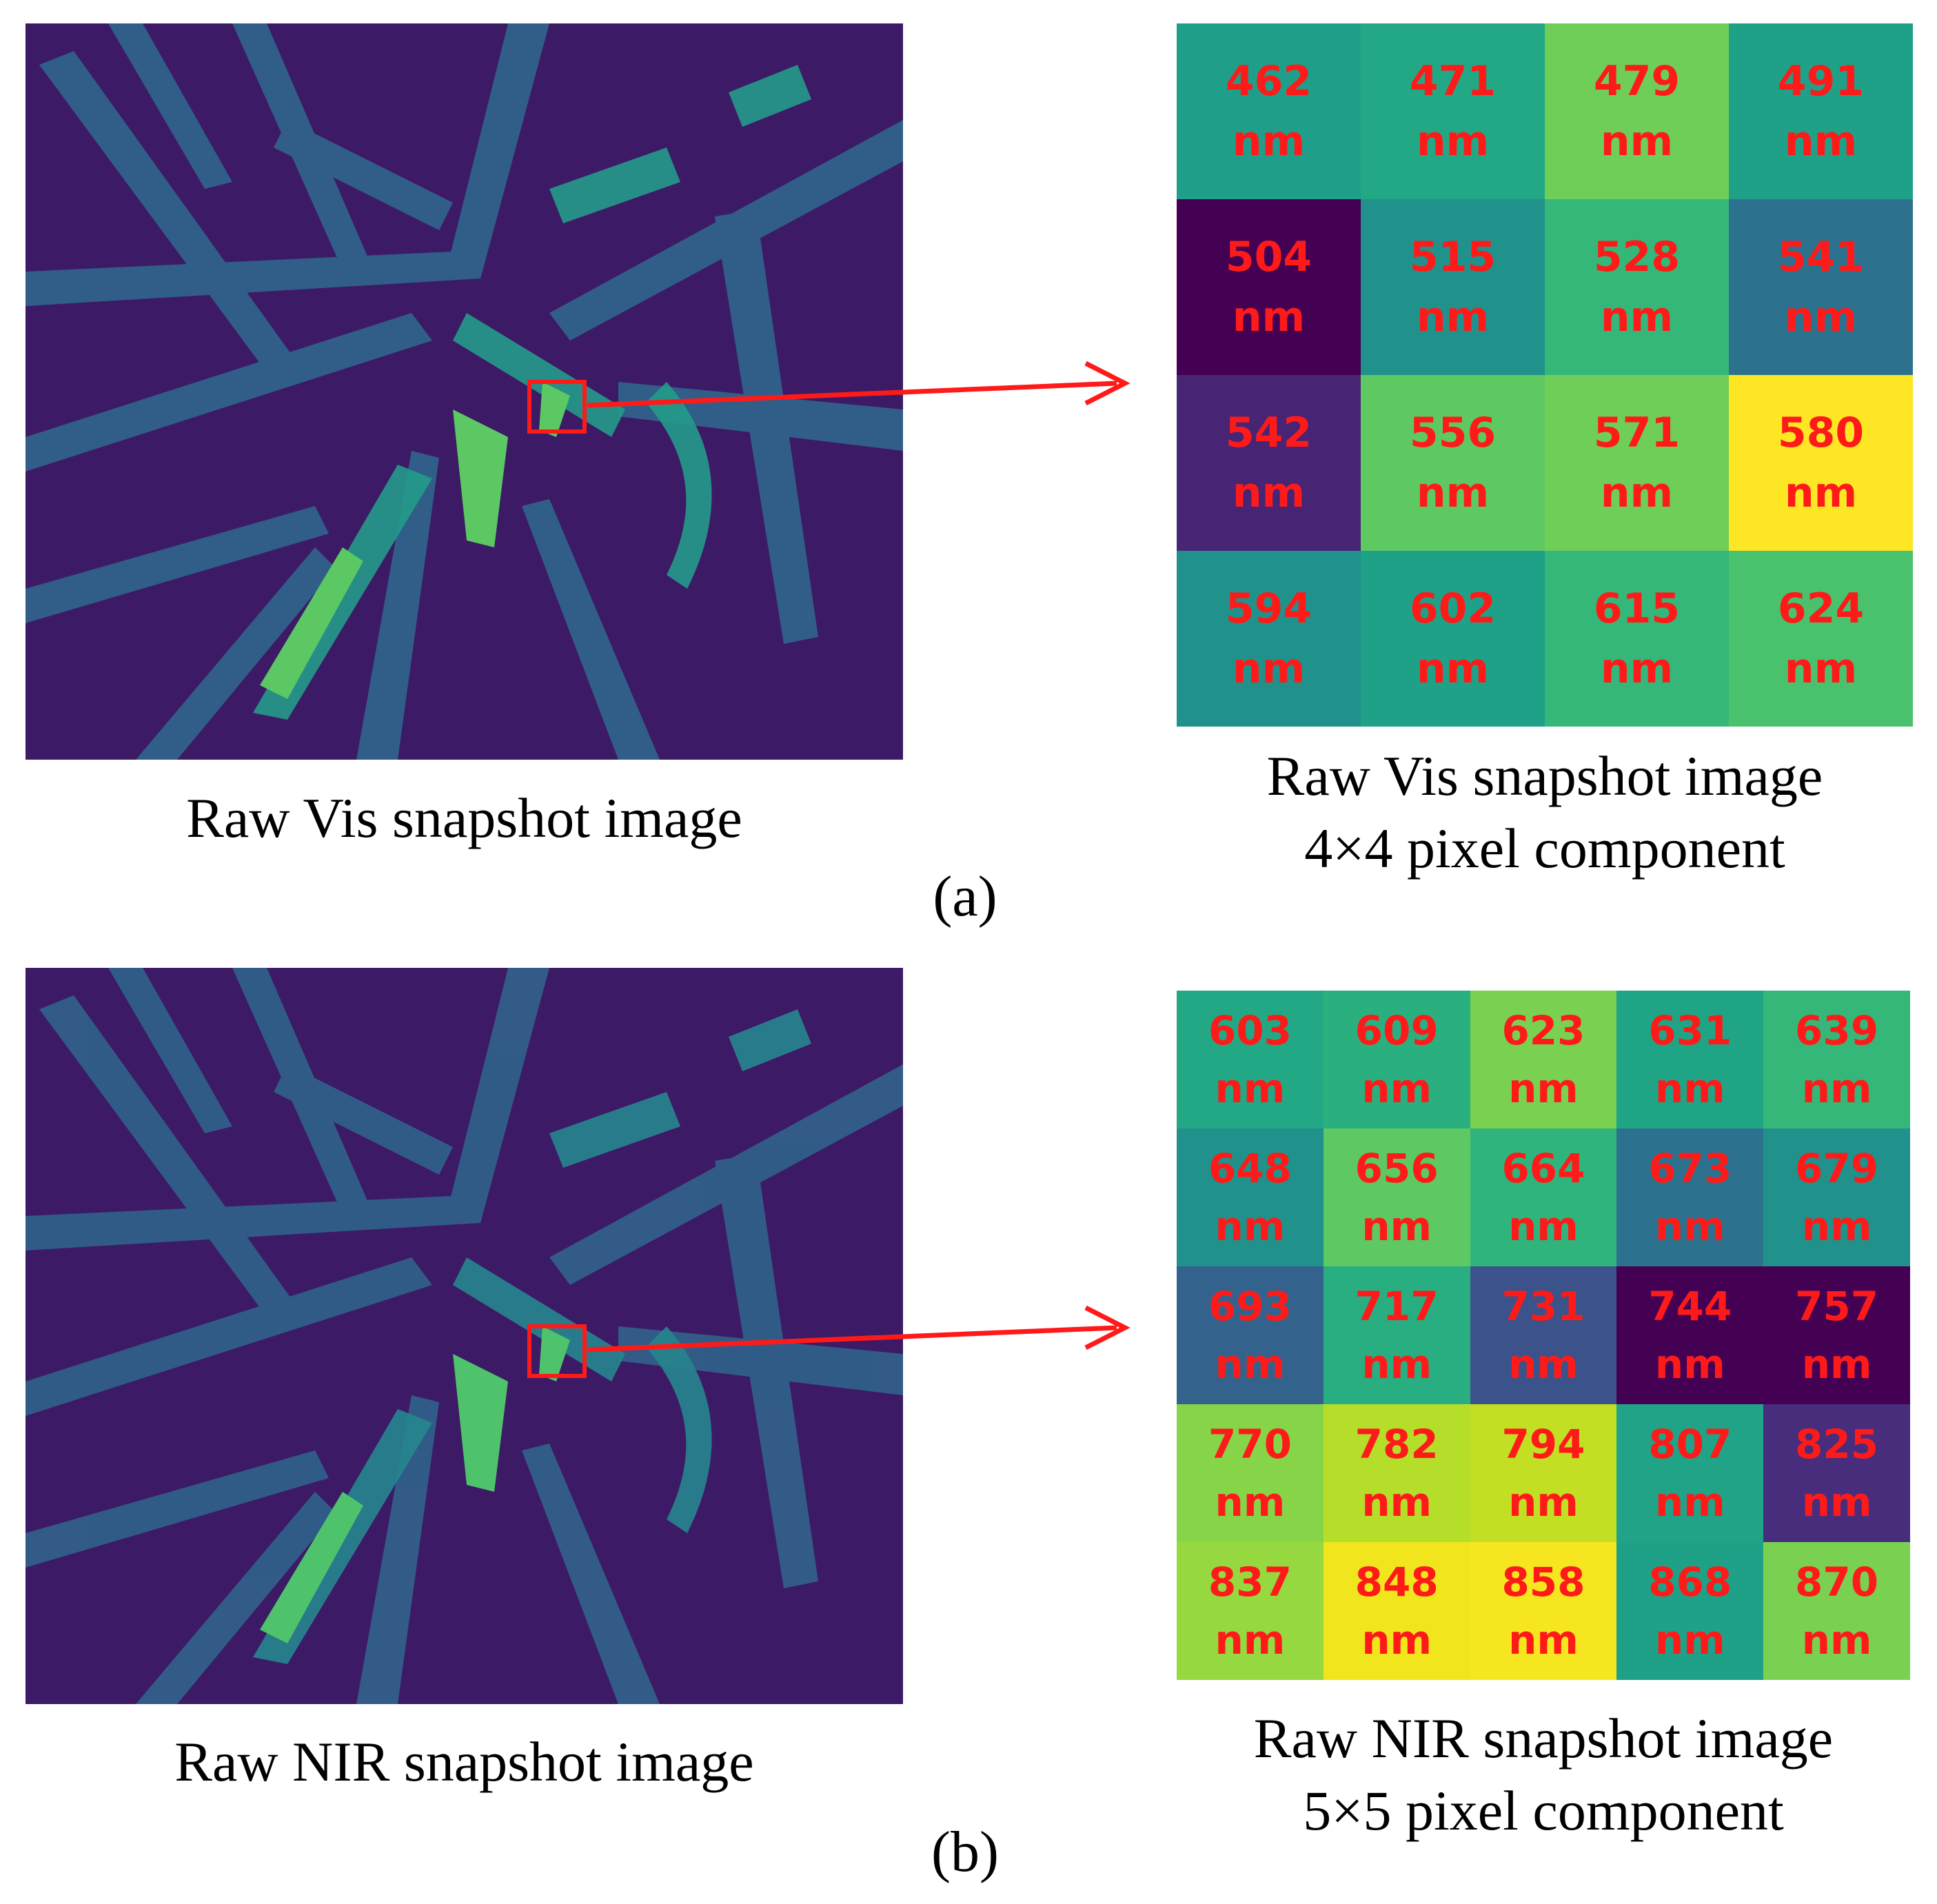 The width and height of the screenshot is (1937, 1904). Describe the element at coordinates (1837, 1197) in the screenshot. I see `nir-pixel-cell: 679 nm` at that location.